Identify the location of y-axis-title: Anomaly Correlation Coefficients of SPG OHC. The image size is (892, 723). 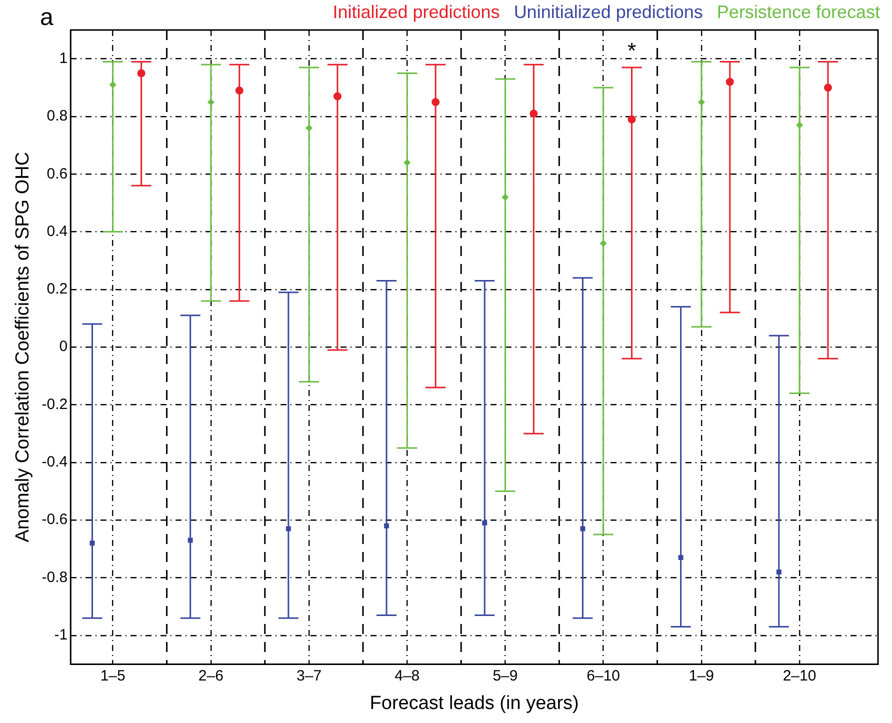
(23, 347).